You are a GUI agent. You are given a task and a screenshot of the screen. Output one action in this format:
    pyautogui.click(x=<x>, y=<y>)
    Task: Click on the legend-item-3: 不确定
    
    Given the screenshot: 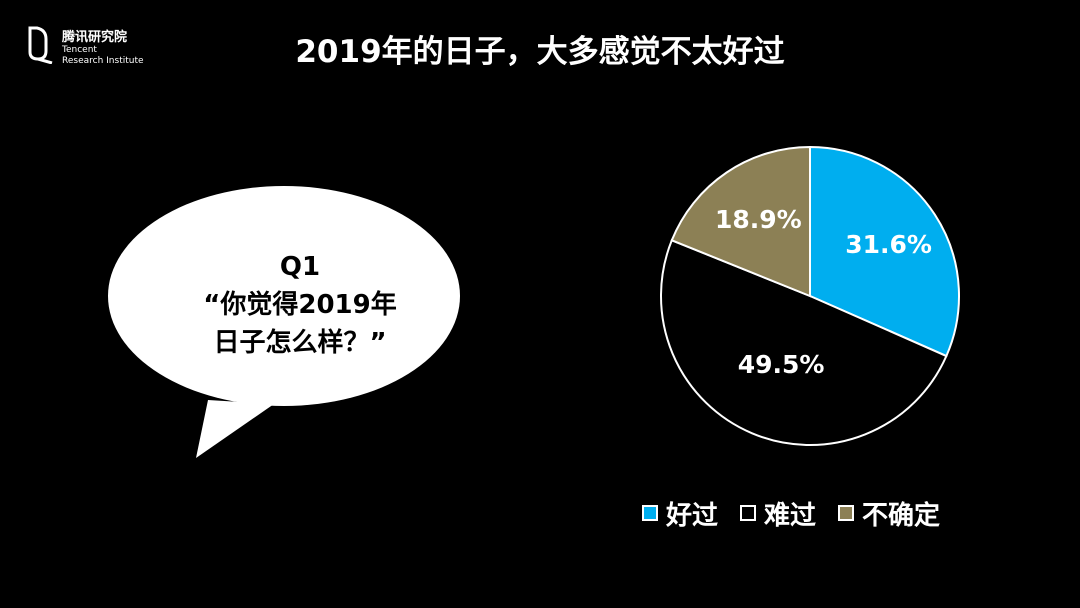 What is the action you would take?
    pyautogui.click(x=889, y=513)
    